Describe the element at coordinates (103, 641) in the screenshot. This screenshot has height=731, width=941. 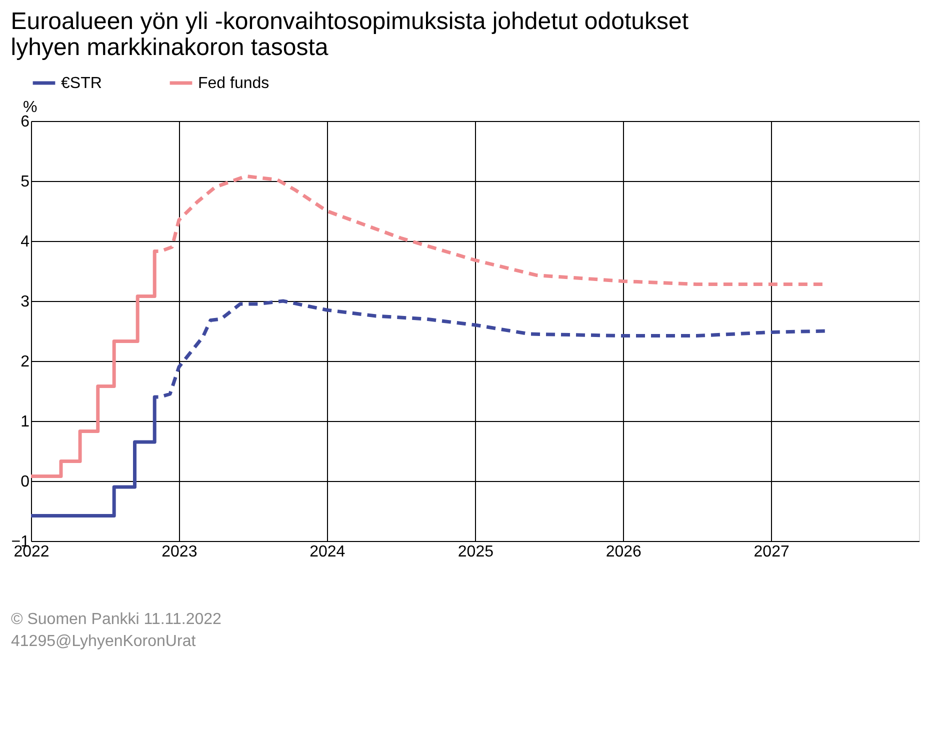
I see `text: 41295@LyhyenKoronUrat` at that location.